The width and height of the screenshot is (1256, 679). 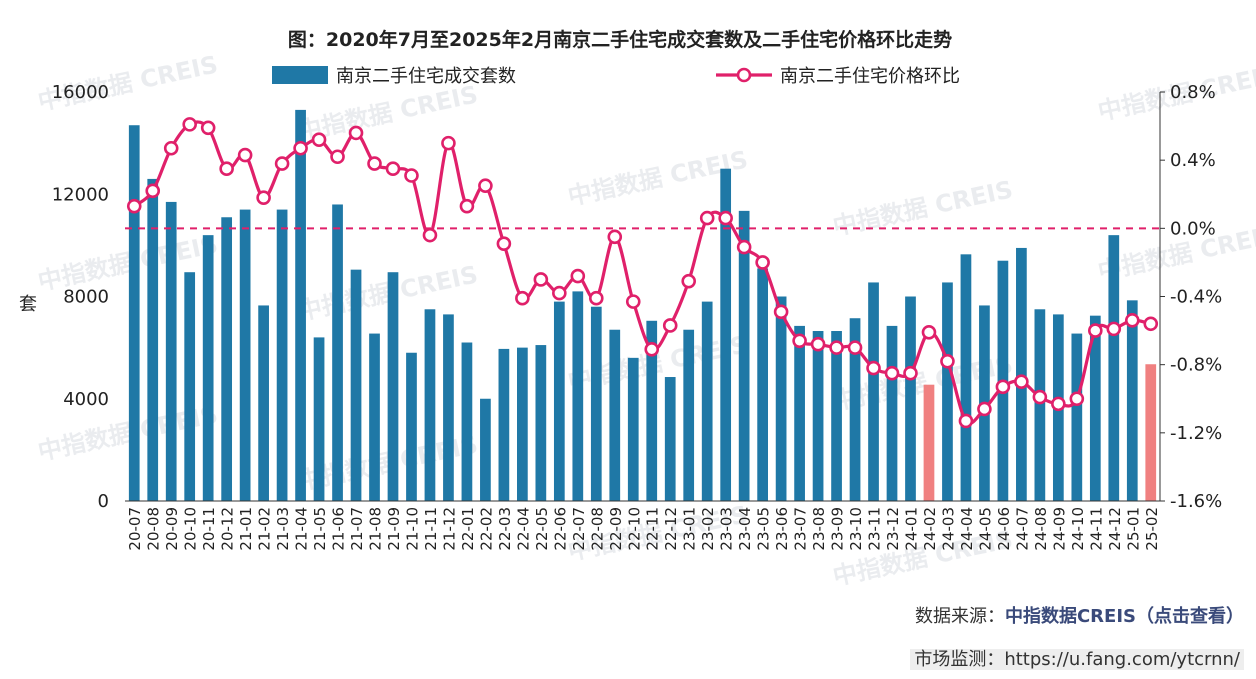 I want to click on legend-bar-label: 南京二手住宅成交套数, so click(x=426, y=76).